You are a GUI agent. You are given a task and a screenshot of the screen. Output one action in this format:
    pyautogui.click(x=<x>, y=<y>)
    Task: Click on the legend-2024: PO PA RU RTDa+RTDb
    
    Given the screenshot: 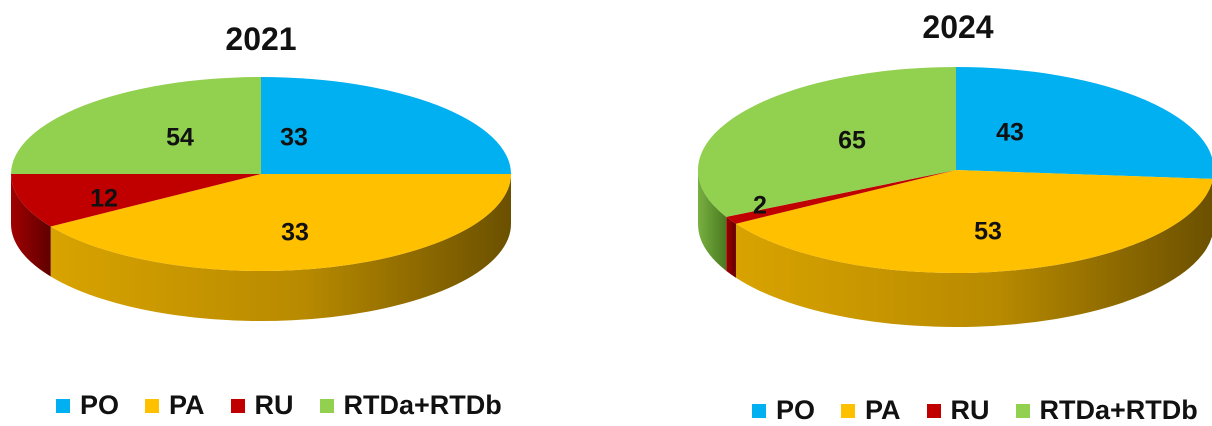 What is the action you would take?
    pyautogui.click(x=975, y=410)
    